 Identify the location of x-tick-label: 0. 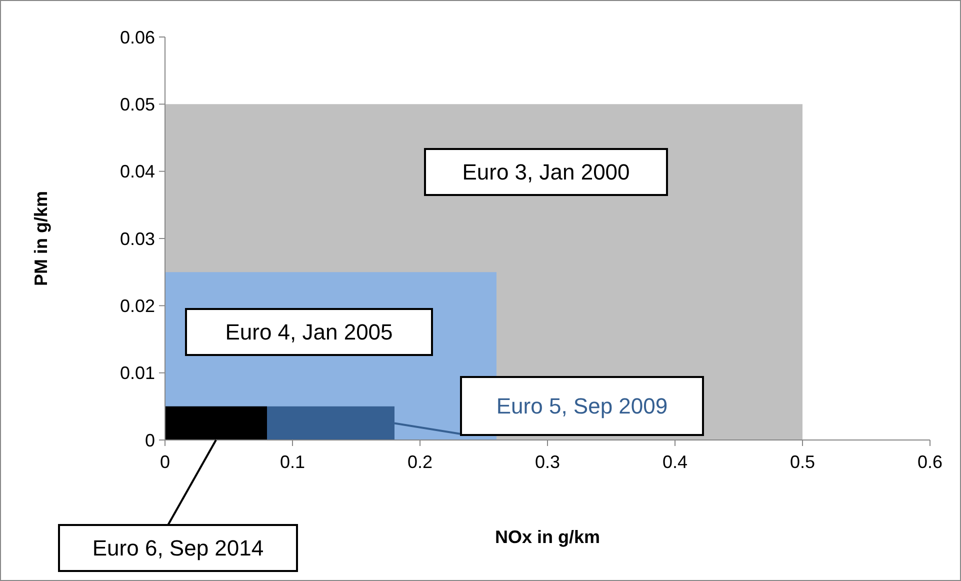
(165, 462).